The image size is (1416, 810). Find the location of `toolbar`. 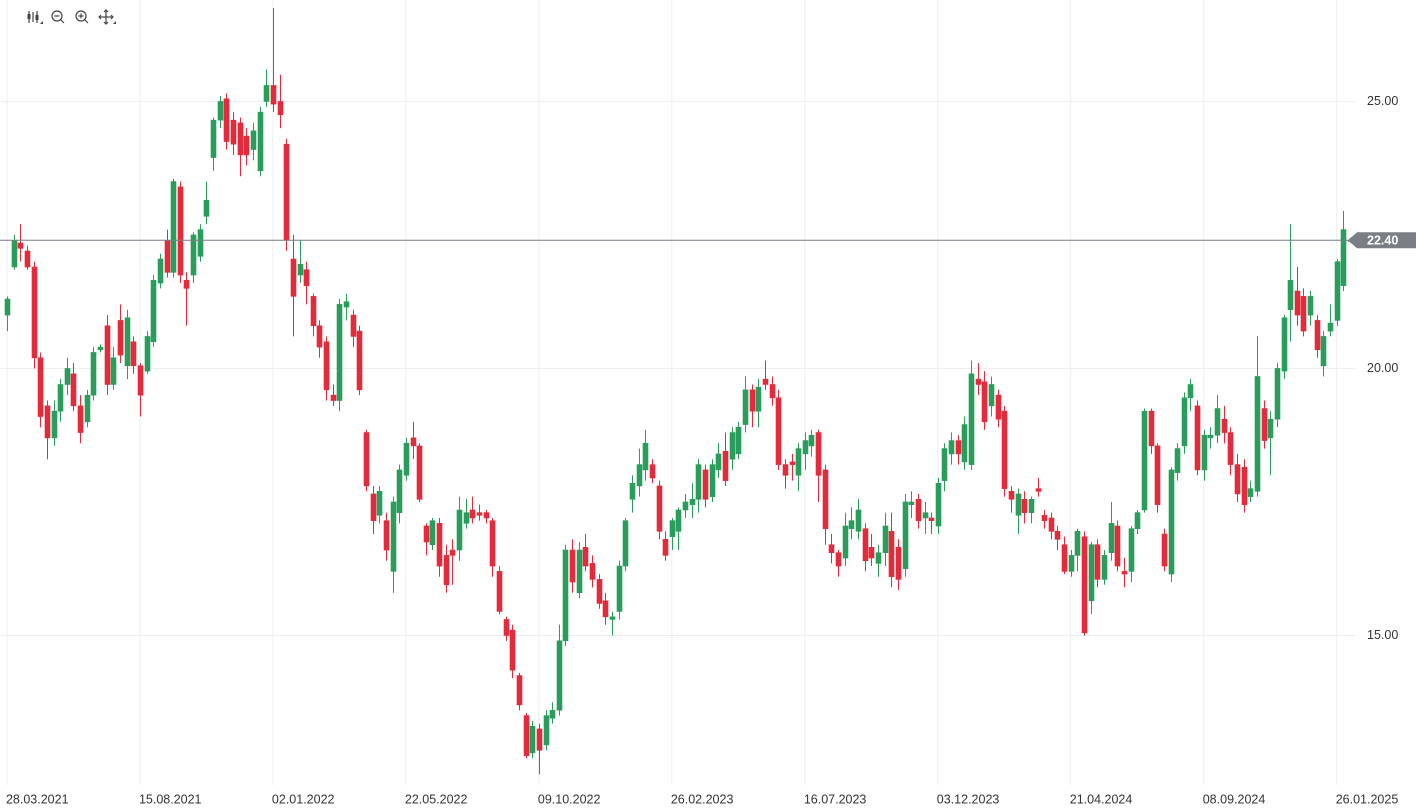

toolbar is located at coordinates (71, 17).